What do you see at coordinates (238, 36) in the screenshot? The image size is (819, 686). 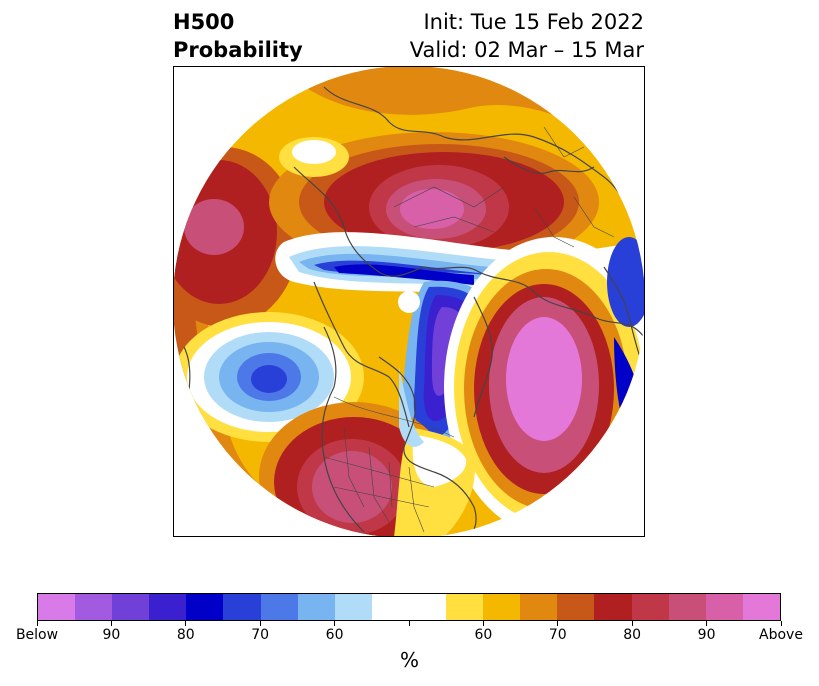 I see `chart-title: H500 Probability` at bounding box center [238, 36].